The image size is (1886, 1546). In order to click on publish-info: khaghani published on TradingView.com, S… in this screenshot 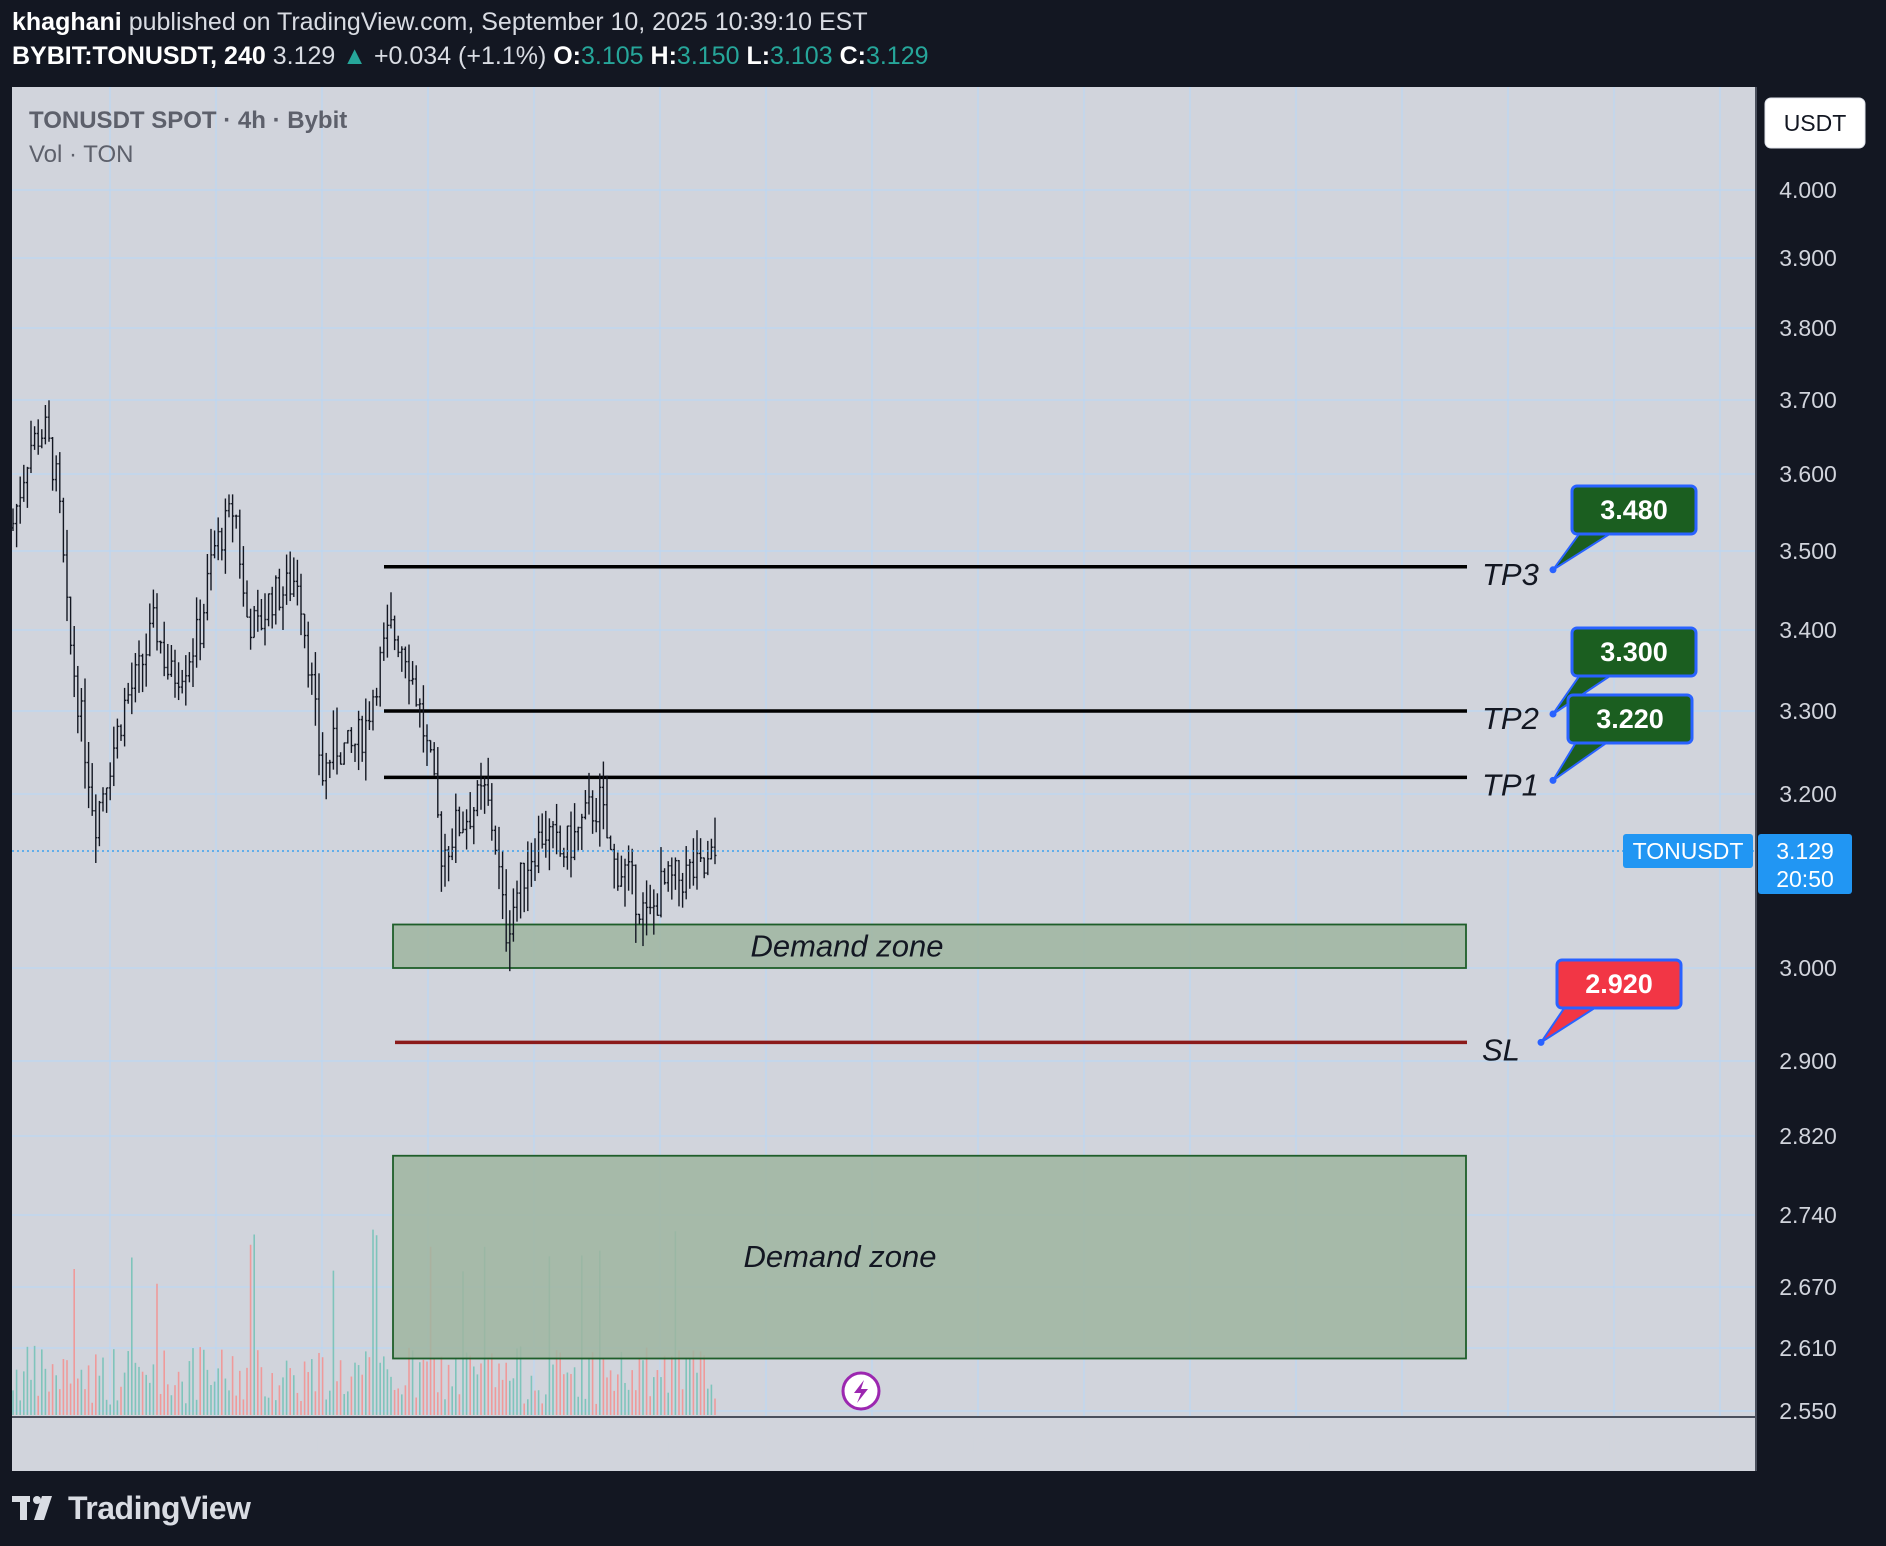, I will do `click(440, 22)`.